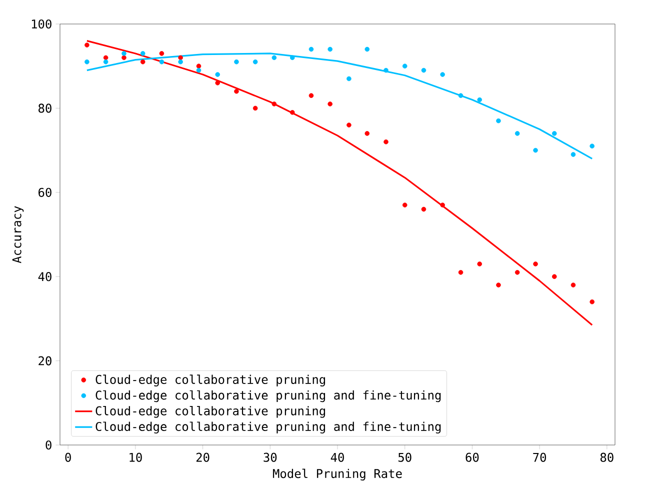 The width and height of the screenshot is (650, 495). I want to click on y-tick-label: 80, so click(45, 108).